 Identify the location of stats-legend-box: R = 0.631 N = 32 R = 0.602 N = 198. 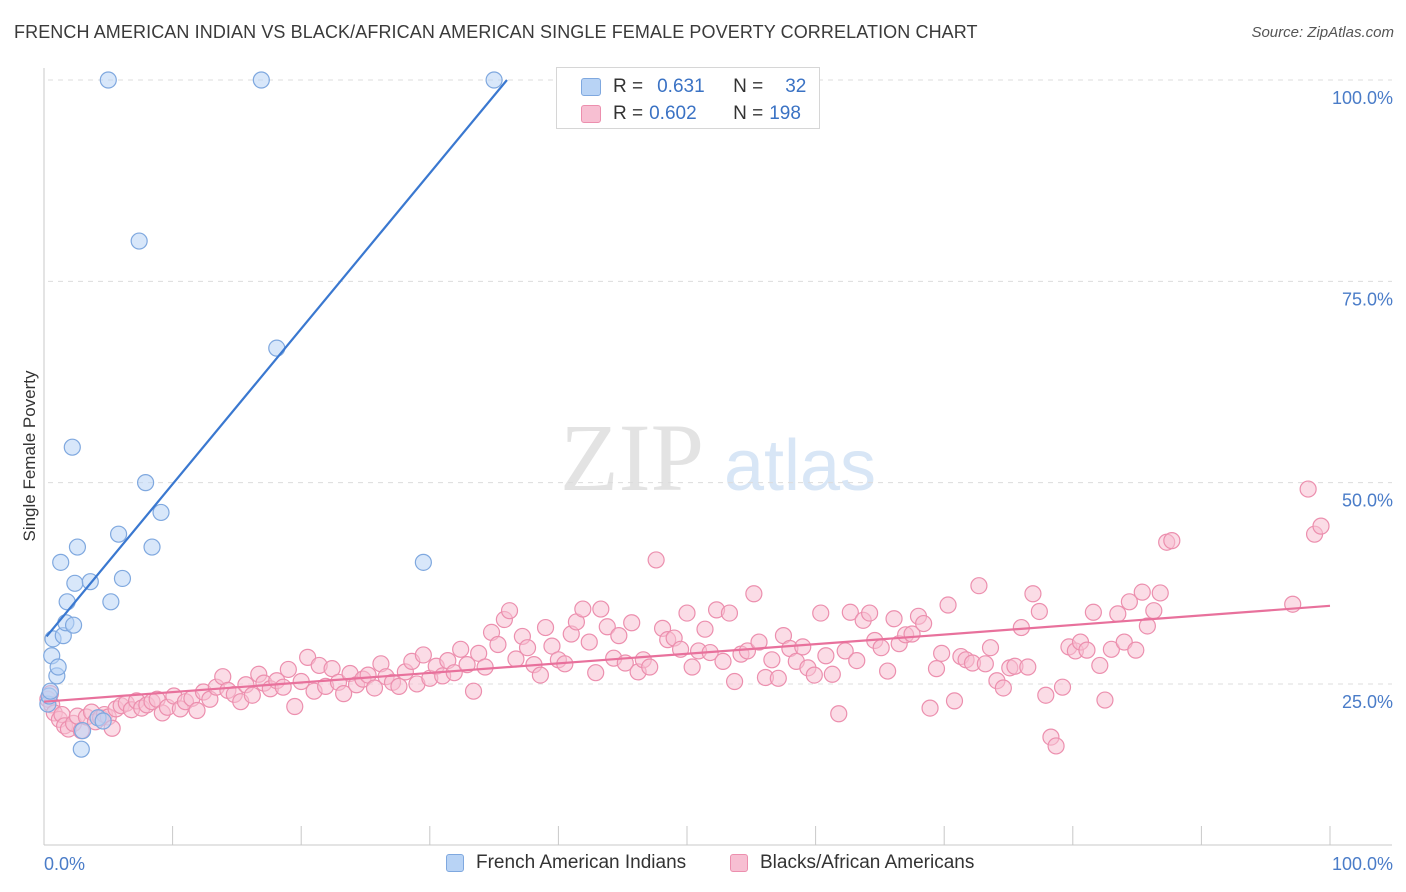
(688, 98).